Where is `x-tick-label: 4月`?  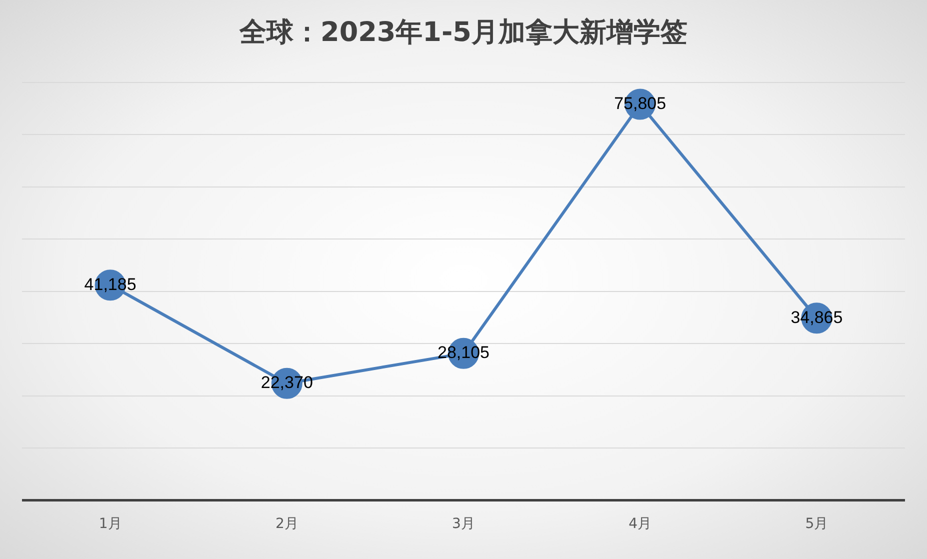 x-tick-label: 4月 is located at coordinates (640, 524).